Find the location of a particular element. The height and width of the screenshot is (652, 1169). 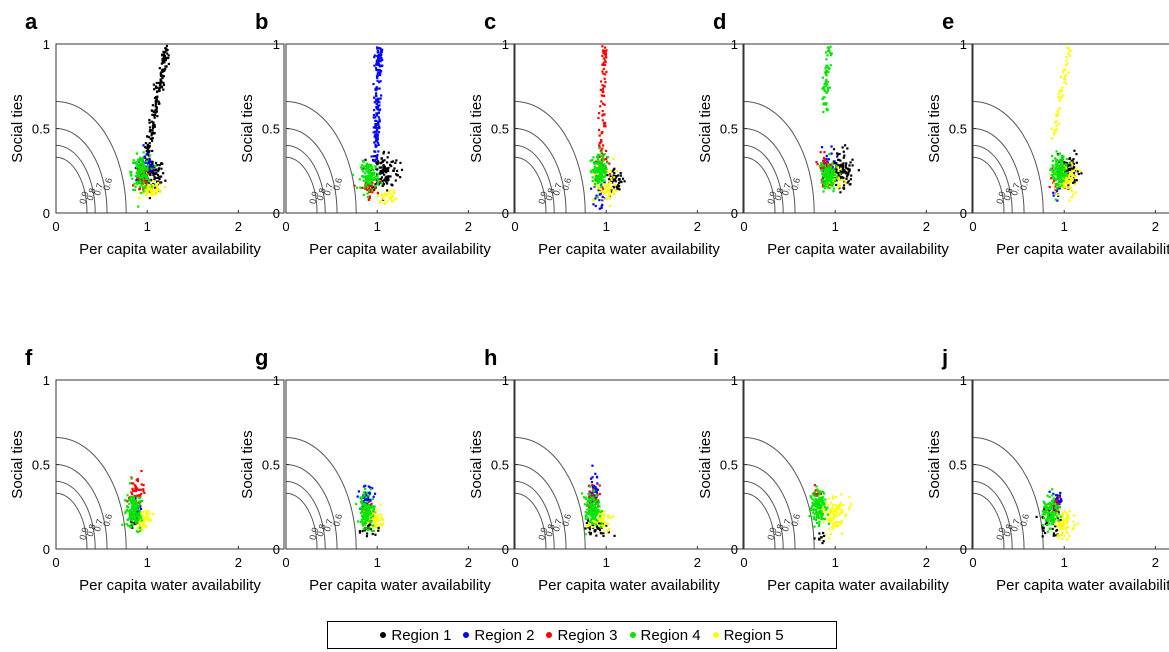

x-tick-label: 2 is located at coordinates (926, 226).